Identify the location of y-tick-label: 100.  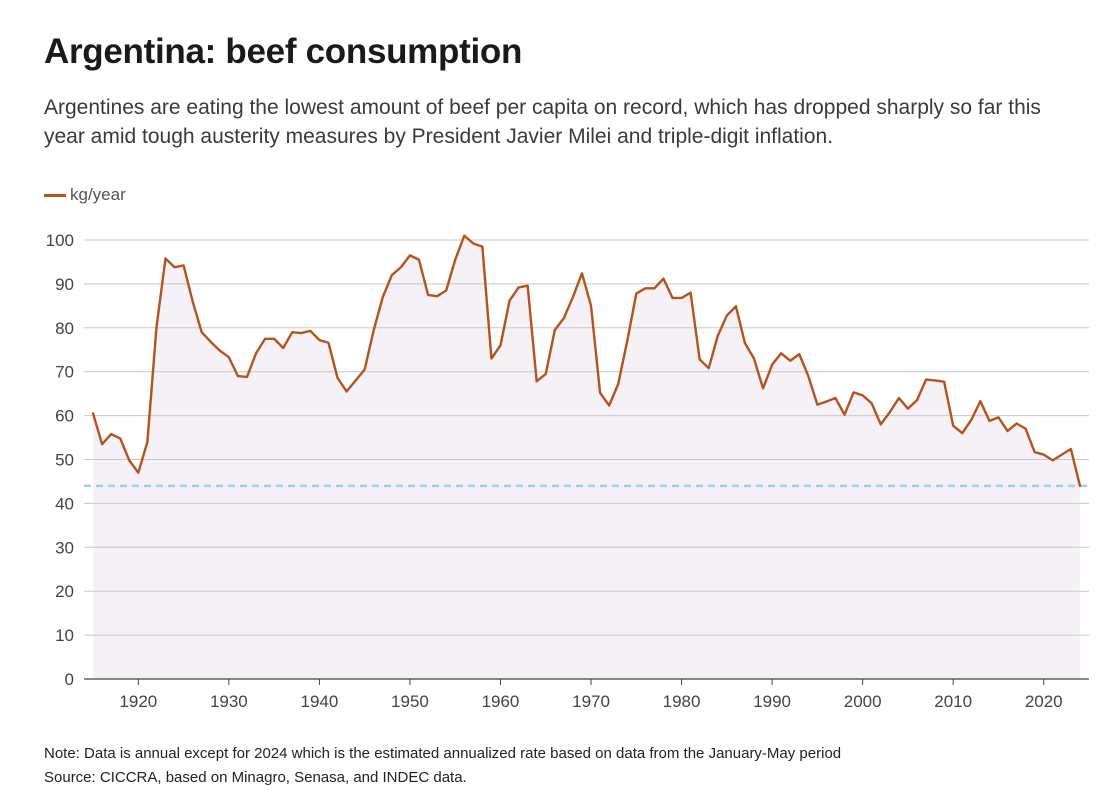
(60, 240).